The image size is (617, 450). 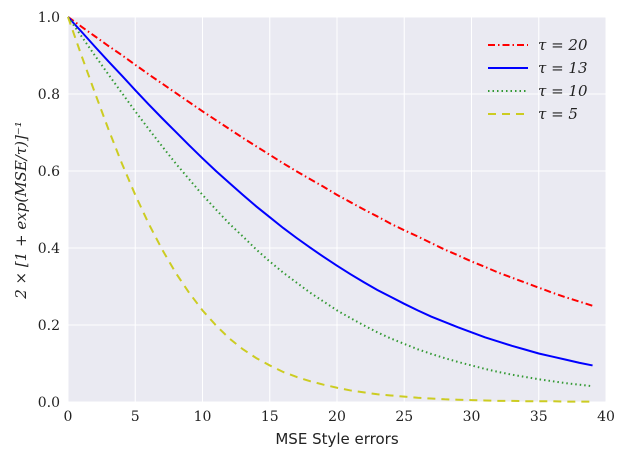 I want to click on x-tick-label: 20, so click(x=337, y=417).